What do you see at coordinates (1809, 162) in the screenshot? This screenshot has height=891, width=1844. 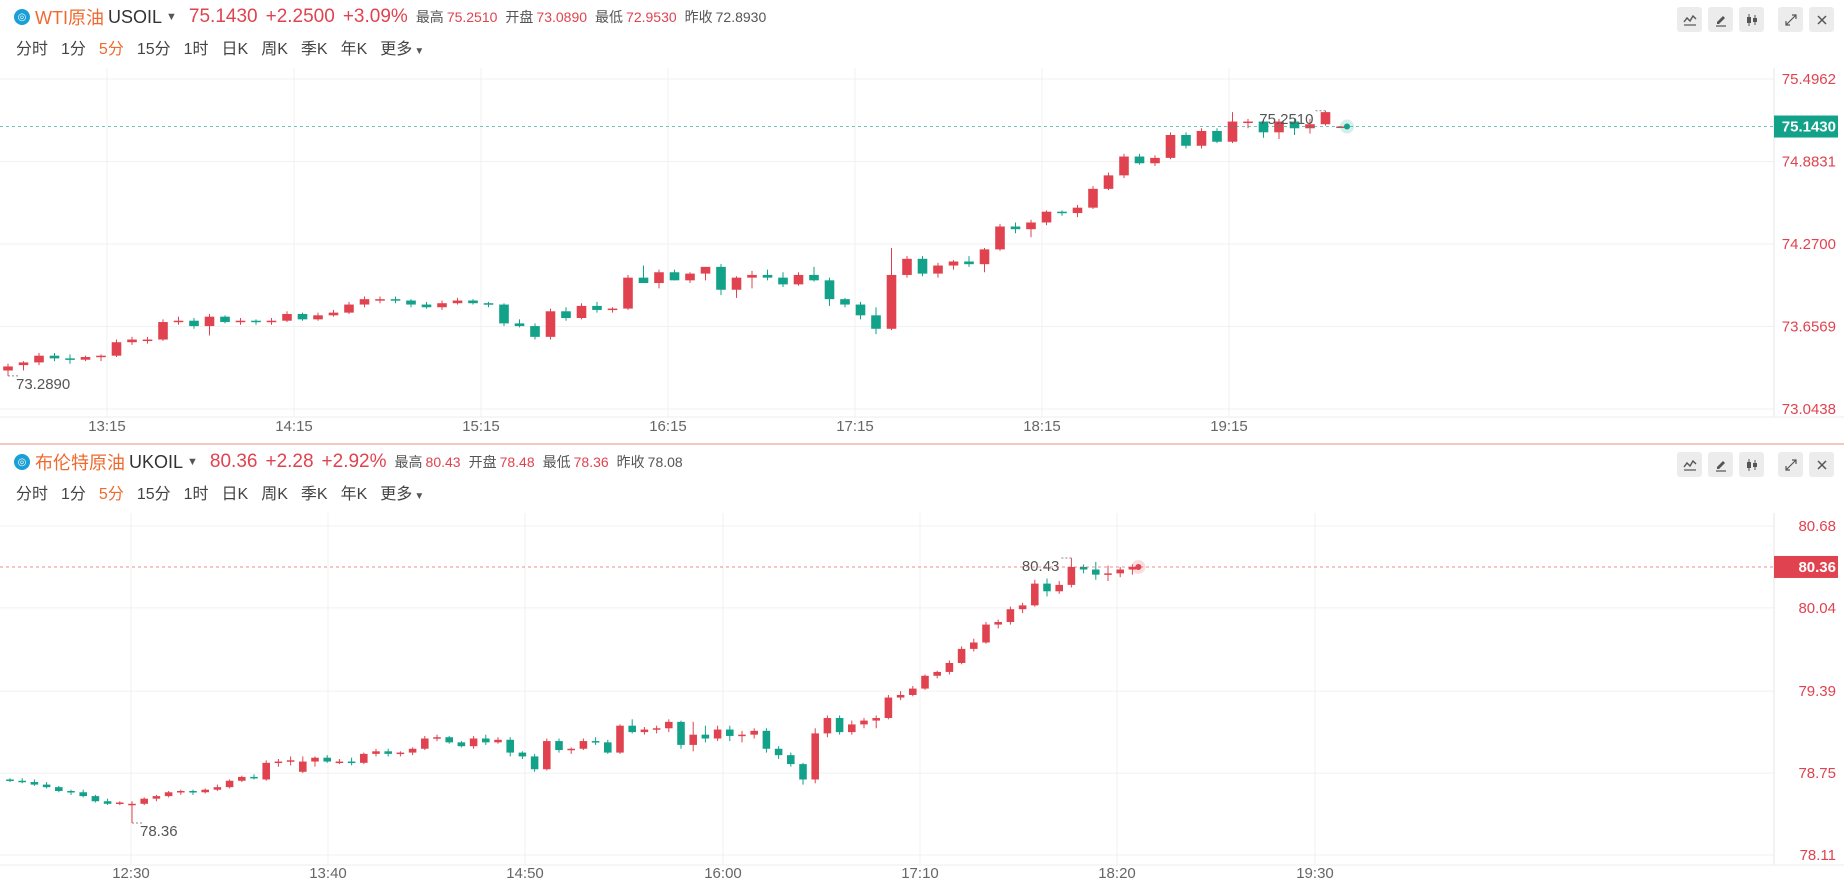 I see `price-tick-label: 74.8831` at bounding box center [1809, 162].